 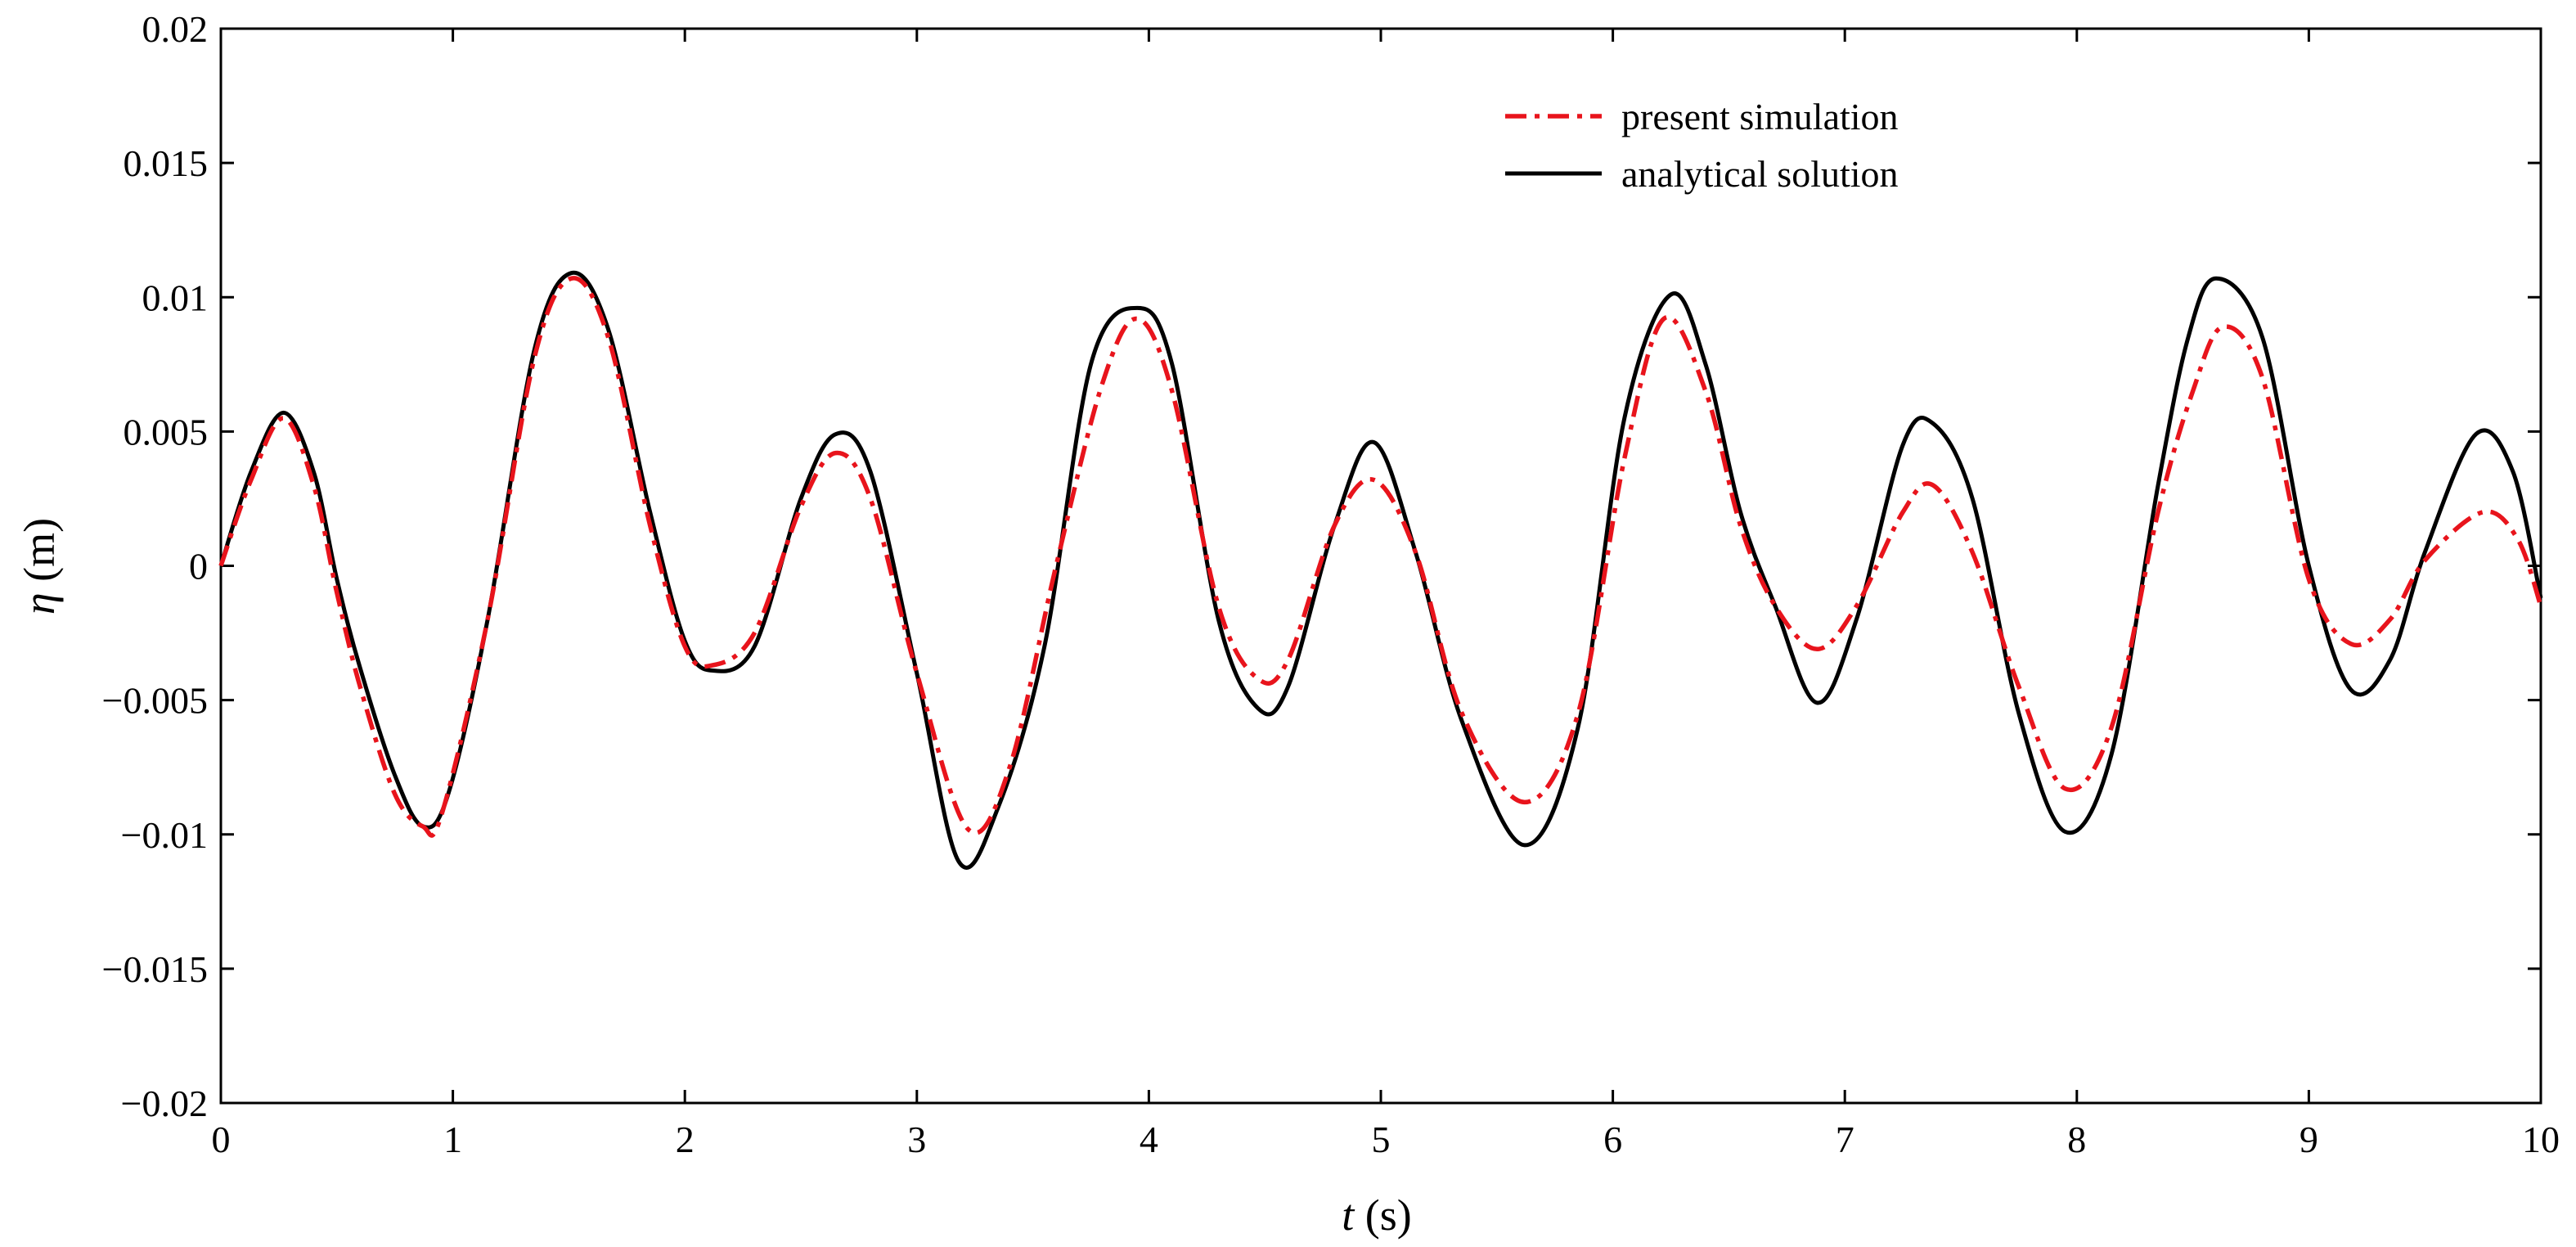 I want to click on x-tick-label: 9, so click(x=2309, y=1139).